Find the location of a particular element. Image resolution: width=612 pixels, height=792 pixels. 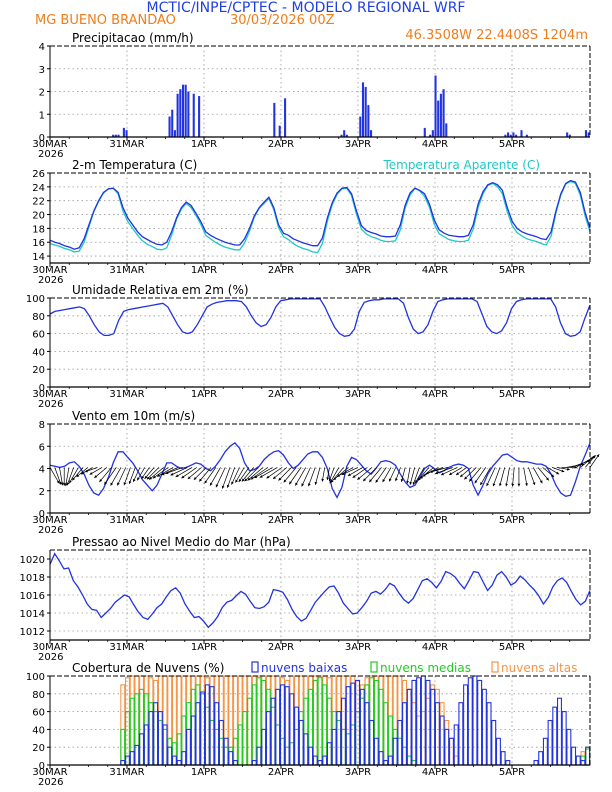

x-day-label: 30MAR is located at coordinates (49, 647).